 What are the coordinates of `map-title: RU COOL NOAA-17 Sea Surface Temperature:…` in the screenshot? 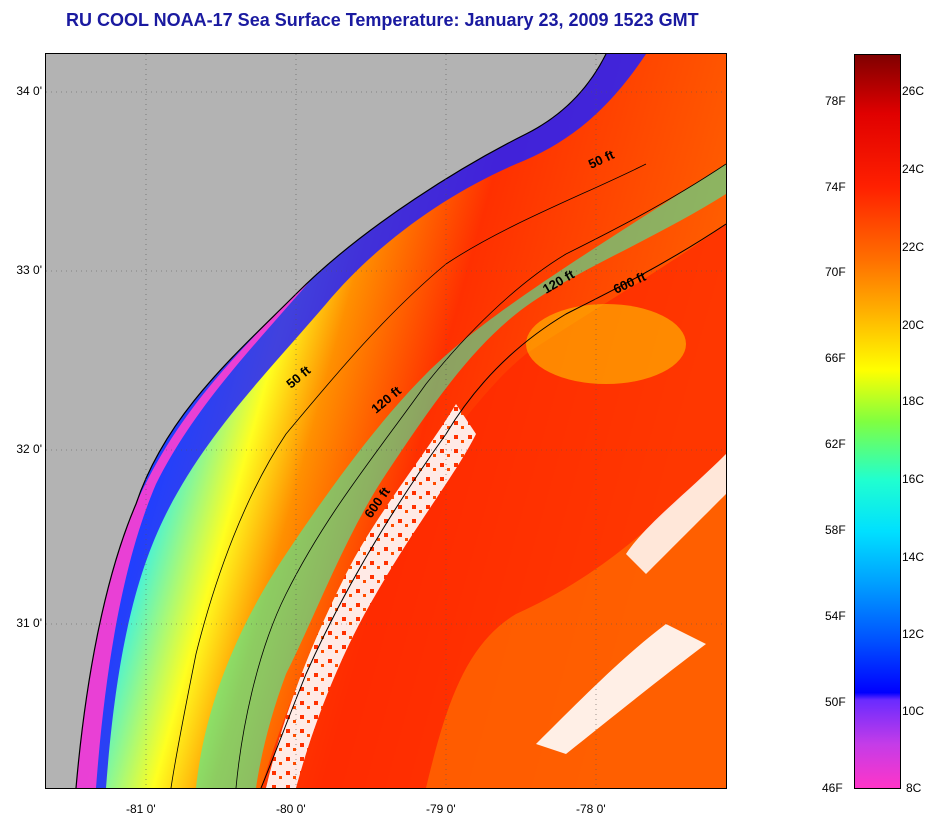 It's located at (382, 20).